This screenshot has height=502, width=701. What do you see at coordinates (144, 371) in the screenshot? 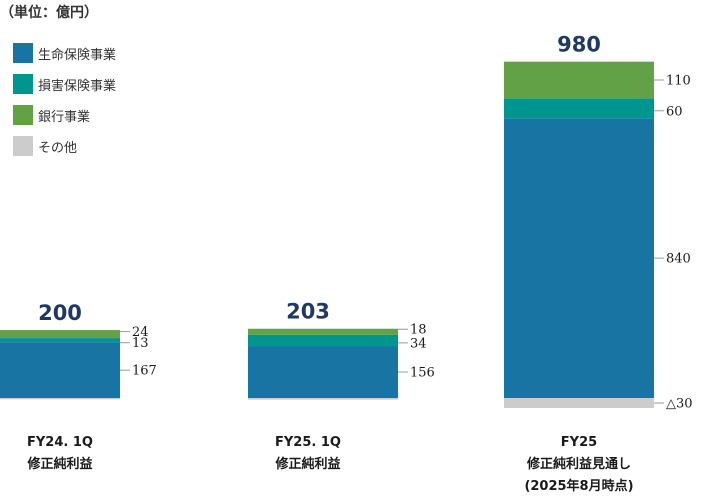
I see `segment-value-label: 167` at bounding box center [144, 371].